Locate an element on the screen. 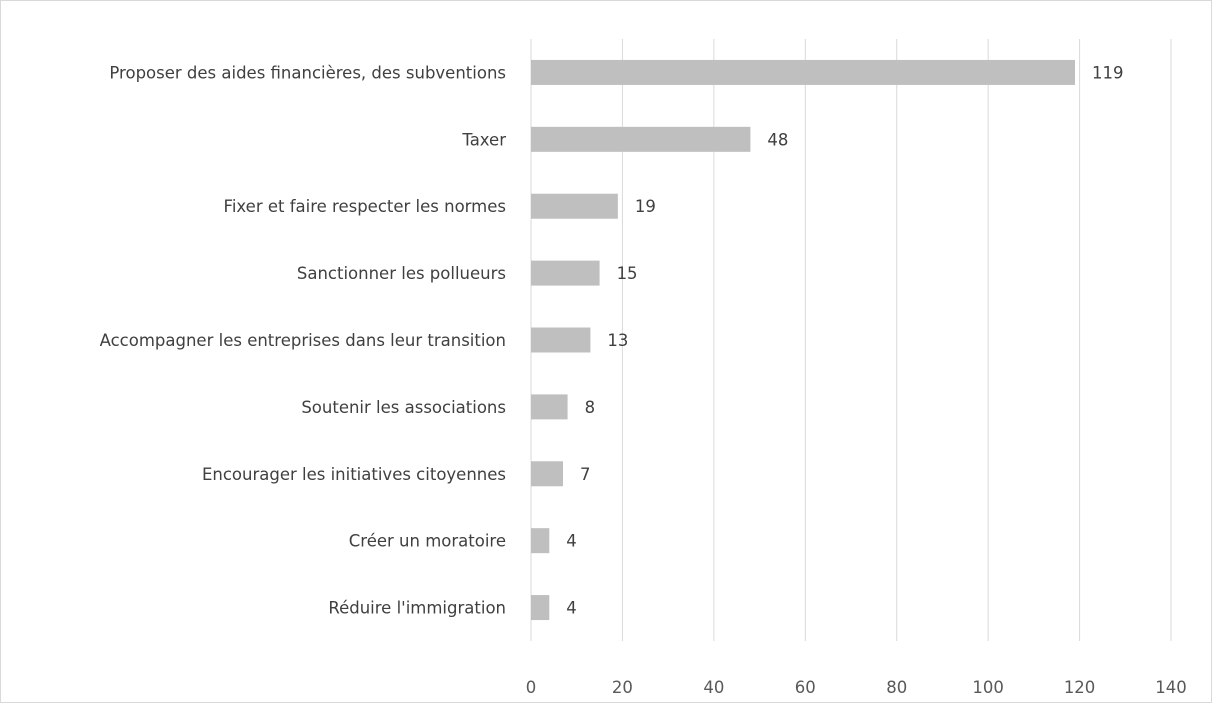 This screenshot has width=1212, height=704. value-label: 13 is located at coordinates (617, 340).